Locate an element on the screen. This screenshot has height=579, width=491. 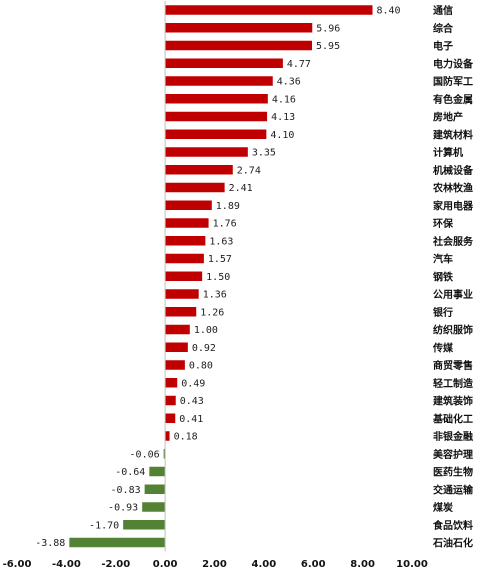
category-label-7: 建筑材料 is located at coordinates (452, 134).